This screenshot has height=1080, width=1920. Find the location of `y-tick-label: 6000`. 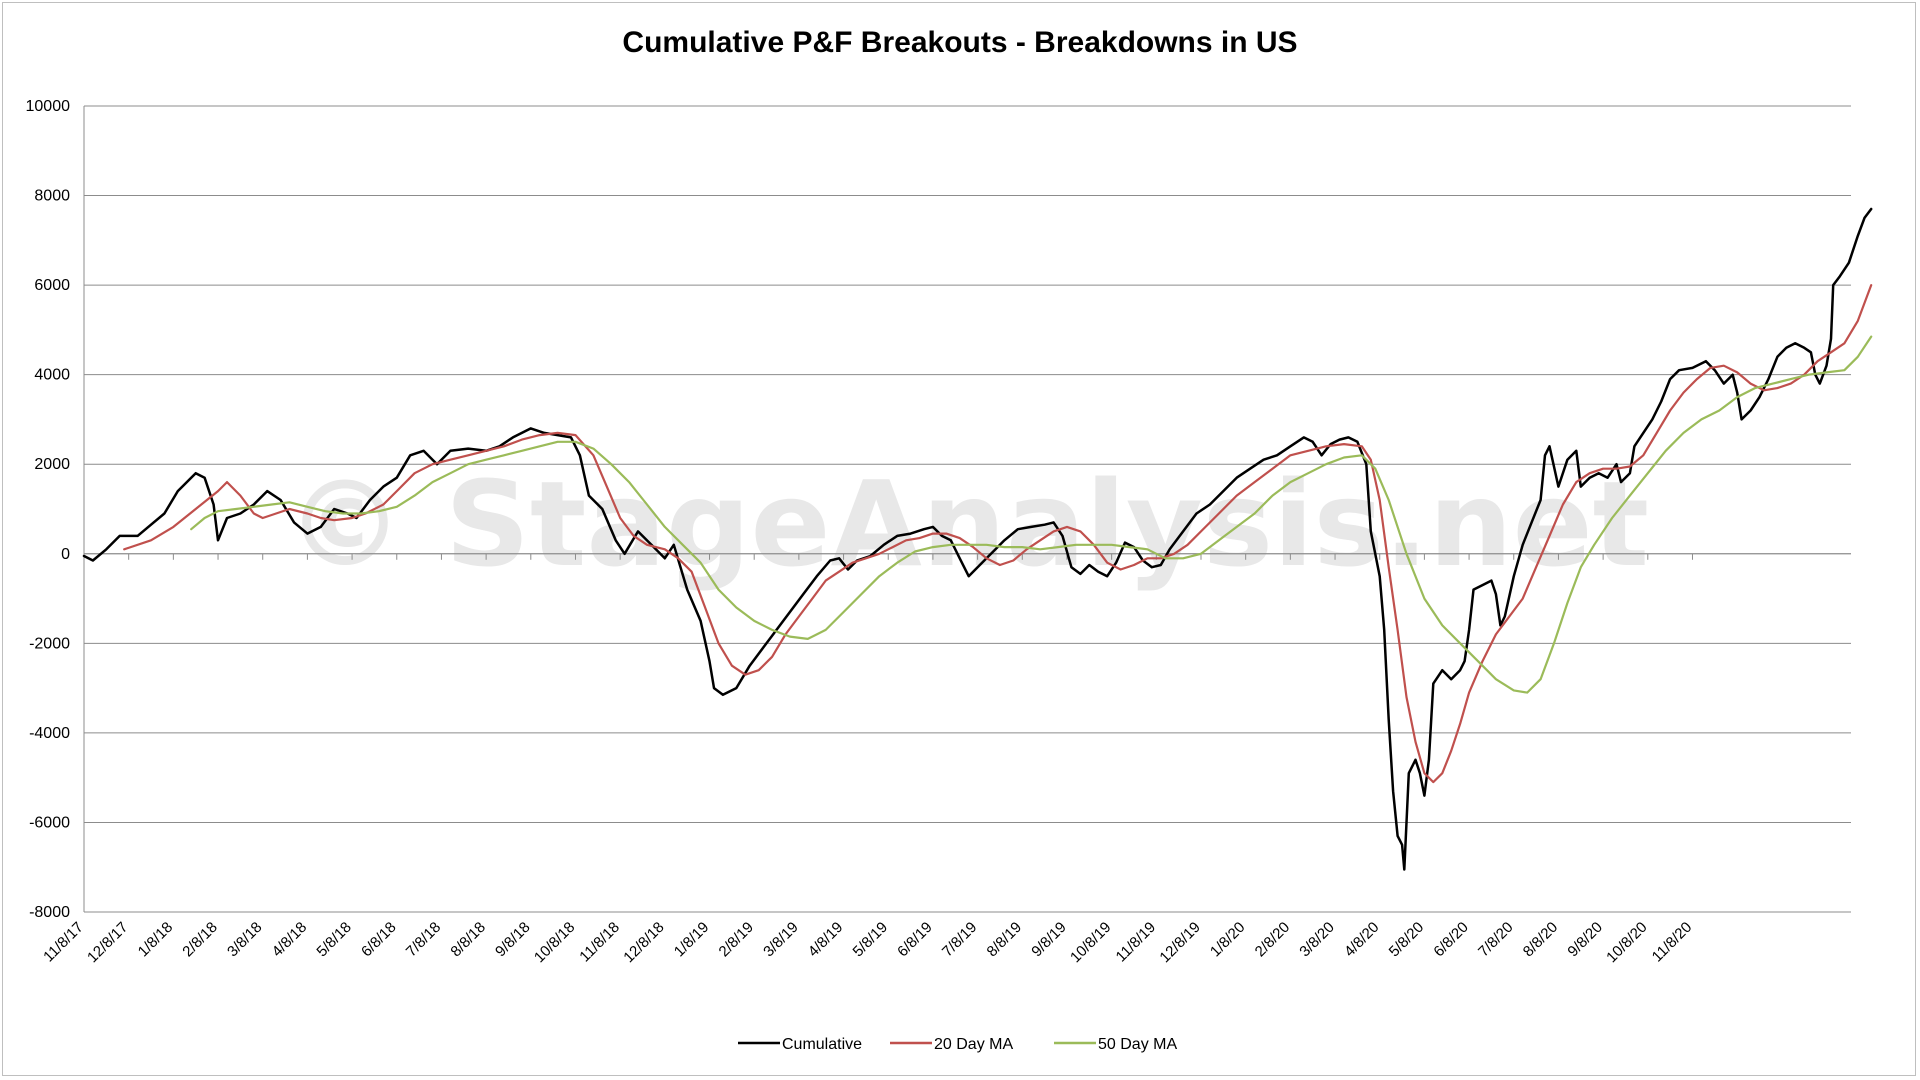

y-tick-label: 6000 is located at coordinates (52, 285).